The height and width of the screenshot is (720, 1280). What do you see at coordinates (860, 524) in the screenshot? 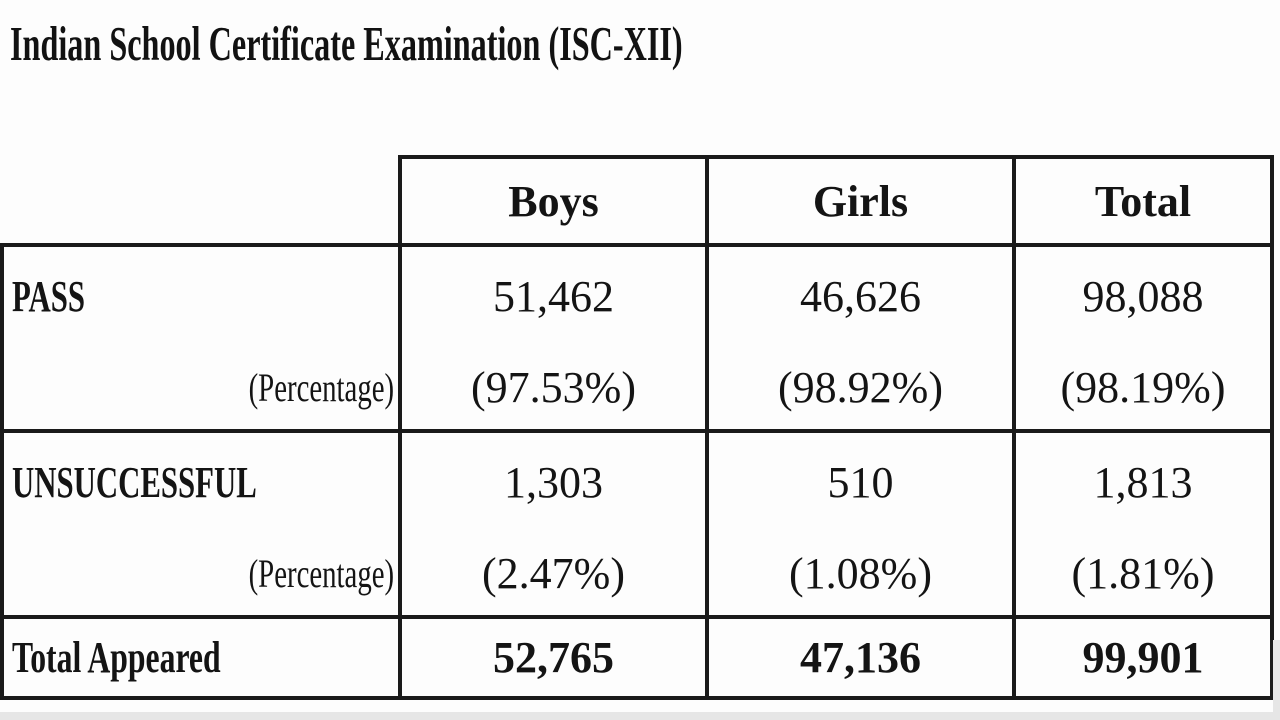
I see `unsuccessful-girls-cell: 510 (1.08%)` at bounding box center [860, 524].